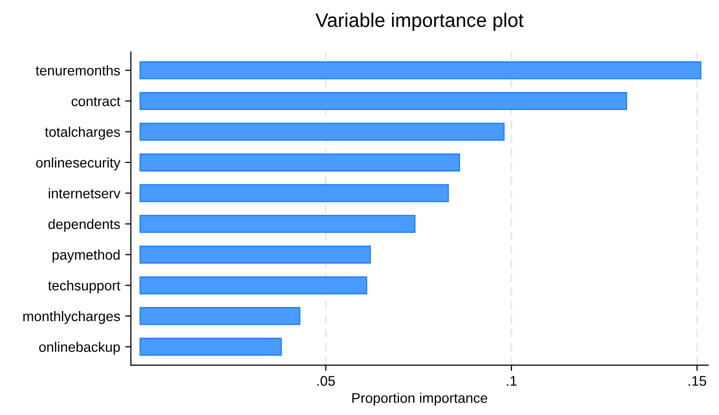 The width and height of the screenshot is (719, 415). I want to click on x-tick-label: .05, so click(326, 381).